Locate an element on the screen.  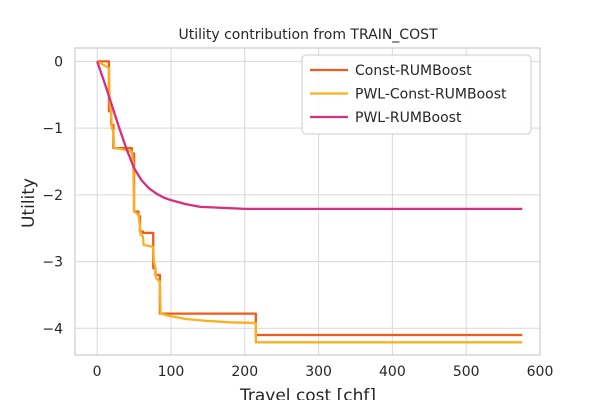
legend-label-2: PWL-RUMBoost is located at coordinates (408, 118).